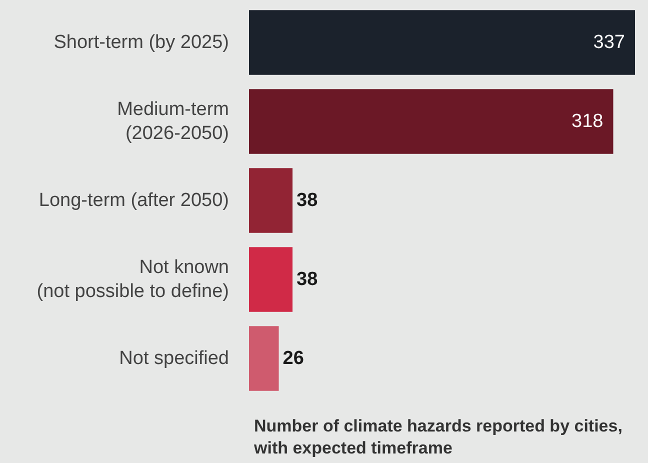 Image resolution: width=648 pixels, height=463 pixels. What do you see at coordinates (609, 42) in the screenshot?
I see `data-label: 337` at bounding box center [609, 42].